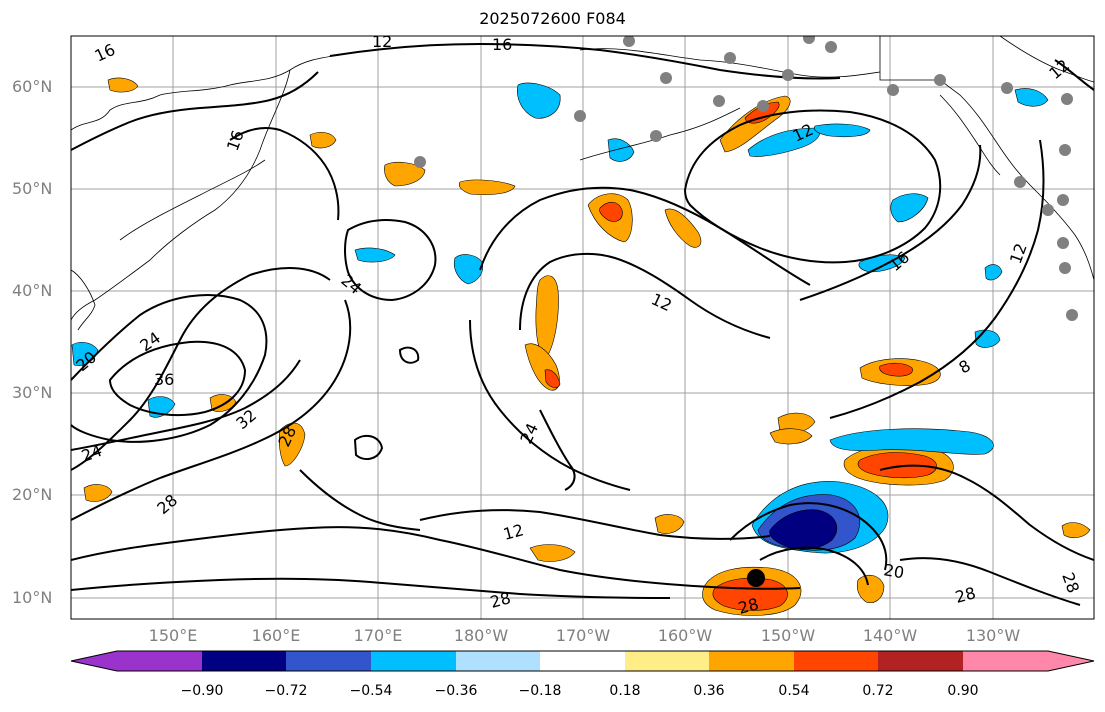 The height and width of the screenshot is (712, 1105). What do you see at coordinates (276, 635) in the screenshot?
I see `lon-label-160e: 160°E` at bounding box center [276, 635].